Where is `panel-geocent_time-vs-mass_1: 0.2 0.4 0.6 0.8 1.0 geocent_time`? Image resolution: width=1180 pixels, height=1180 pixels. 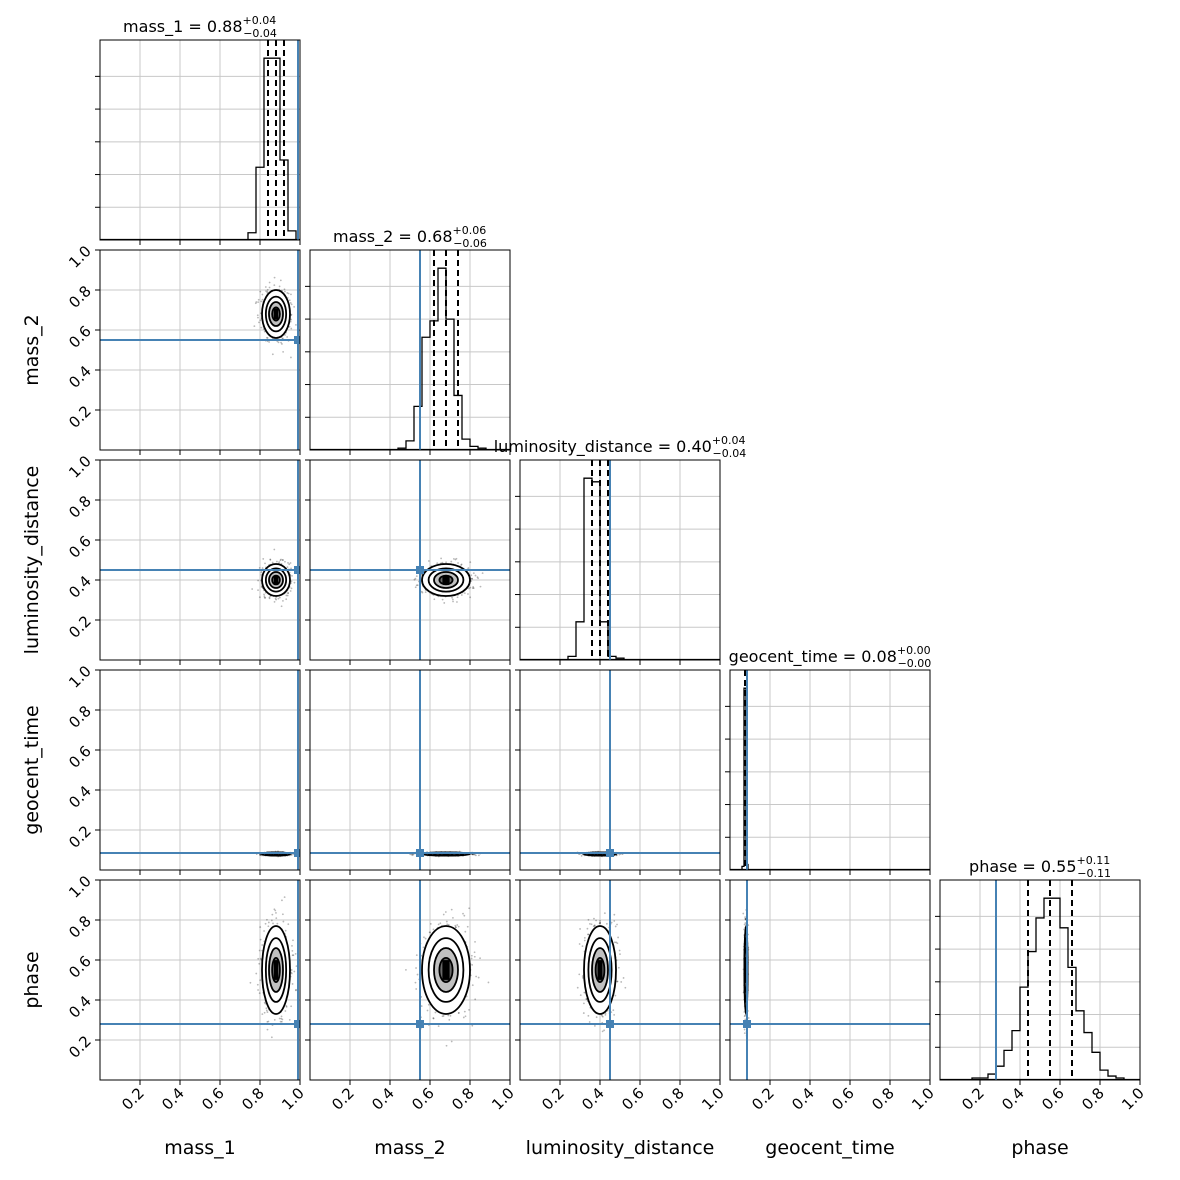 panel-geocent_time-vs-mass_1: 0.2 0.4 0.6 0.8 1.0 geocent_time is located at coordinates (161, 768).